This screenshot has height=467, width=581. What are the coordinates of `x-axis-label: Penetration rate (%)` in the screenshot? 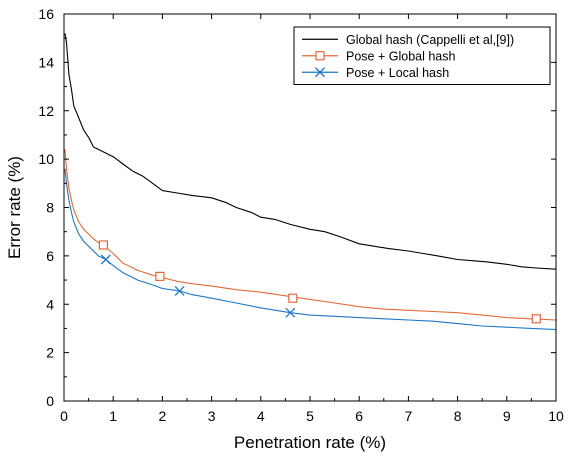 It's located at (310, 442).